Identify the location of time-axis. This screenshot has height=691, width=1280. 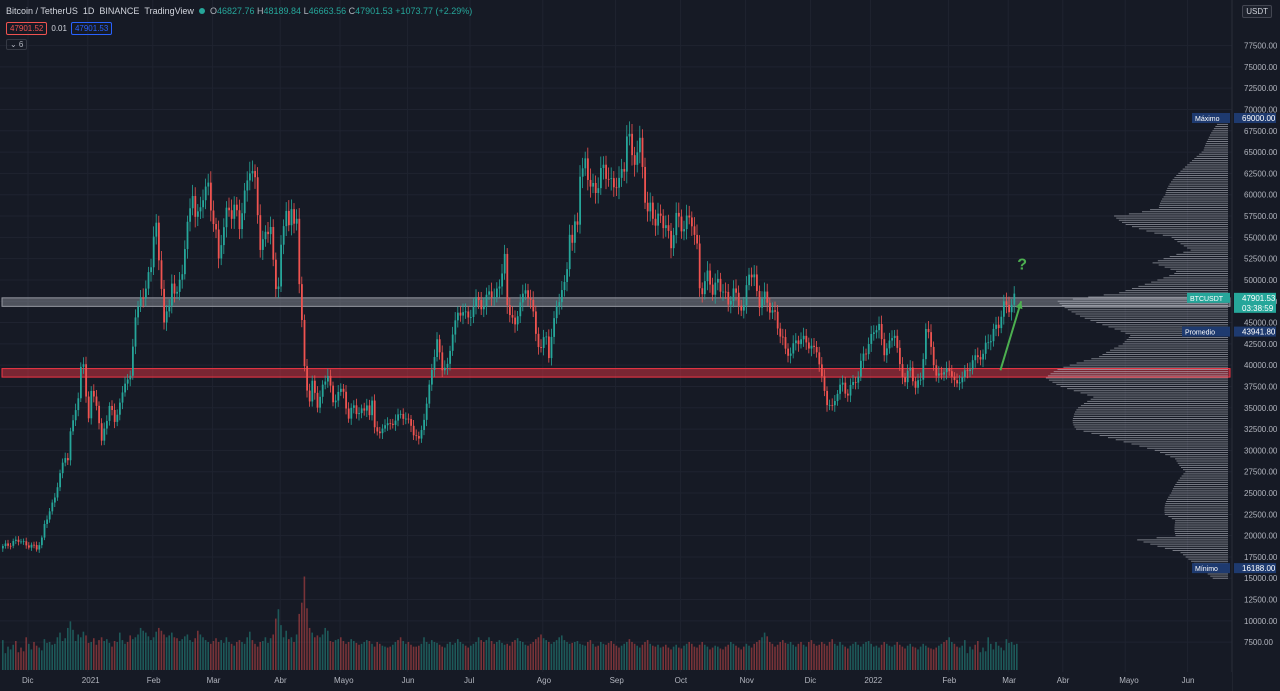
(616, 681).